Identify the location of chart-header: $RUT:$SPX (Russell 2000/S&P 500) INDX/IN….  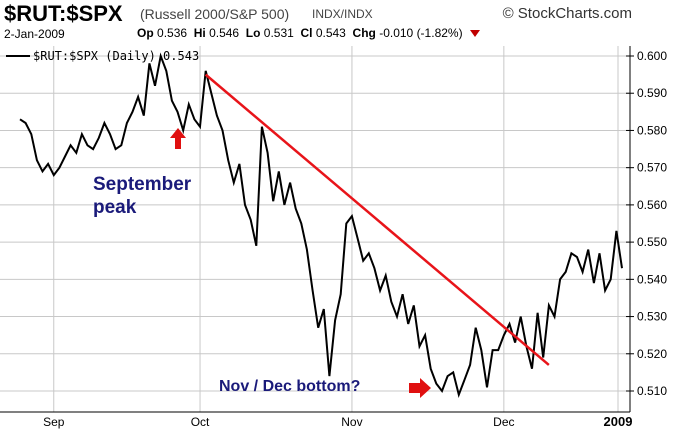
(340, 23).